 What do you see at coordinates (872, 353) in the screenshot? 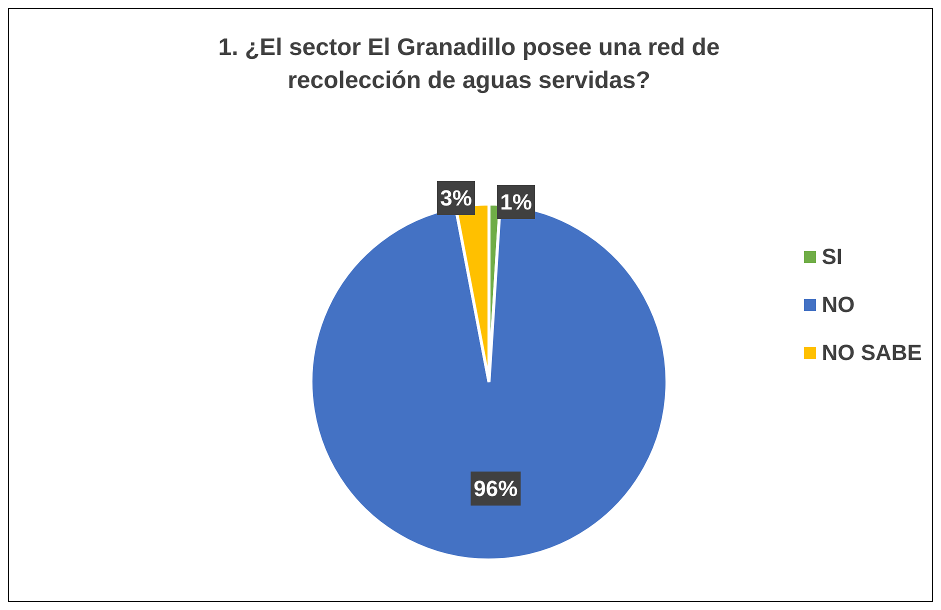
I see `legend-label: NO SABE` at bounding box center [872, 353].